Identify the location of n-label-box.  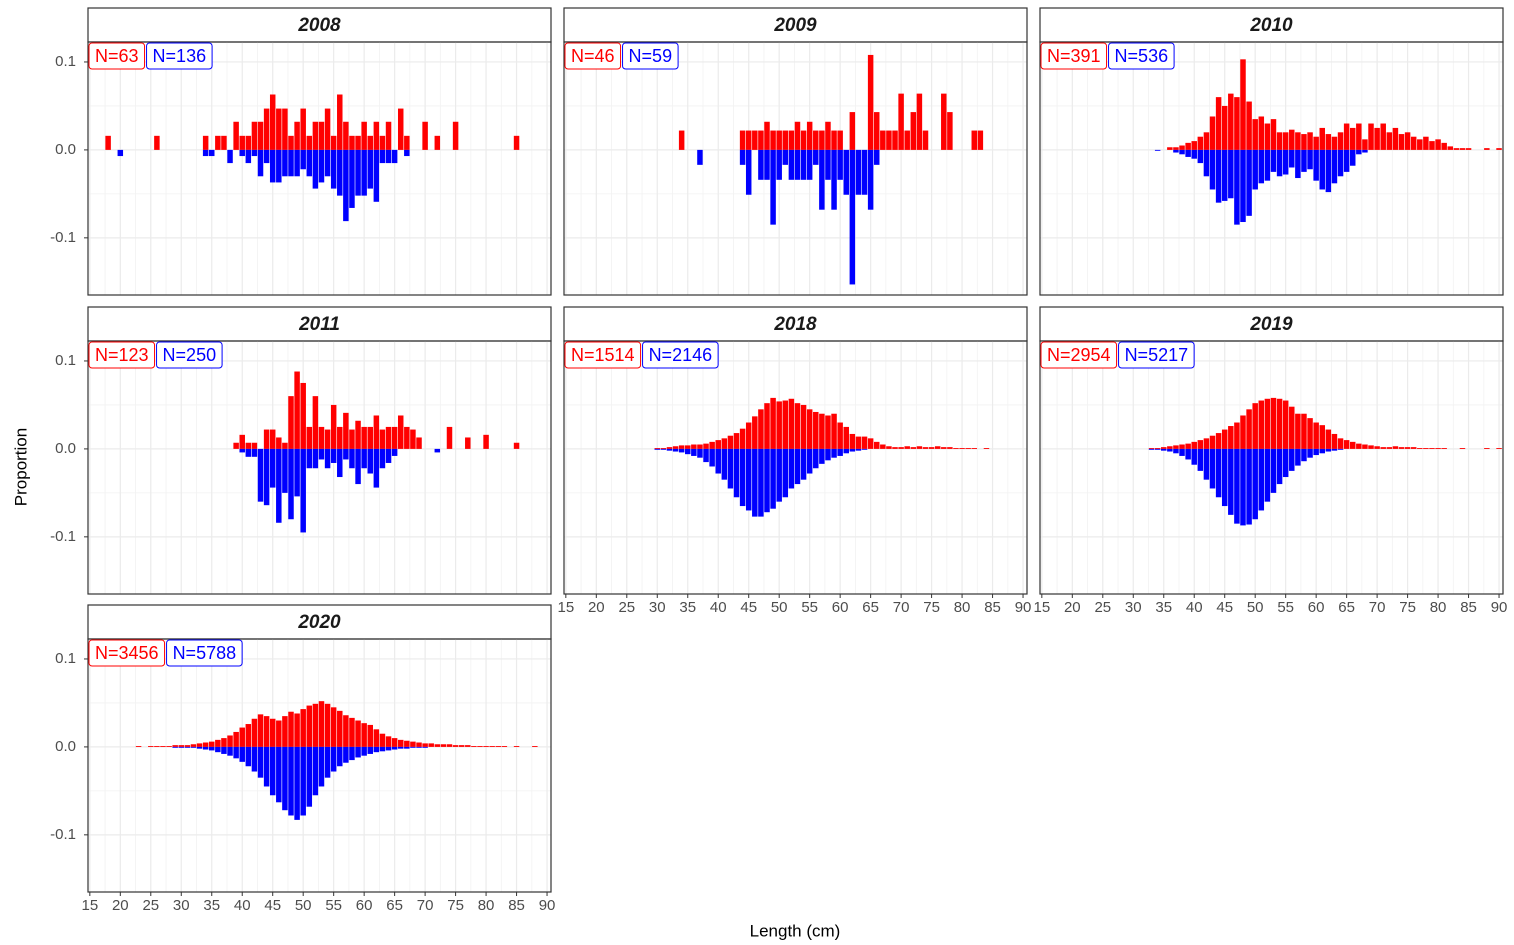
(1141, 56).